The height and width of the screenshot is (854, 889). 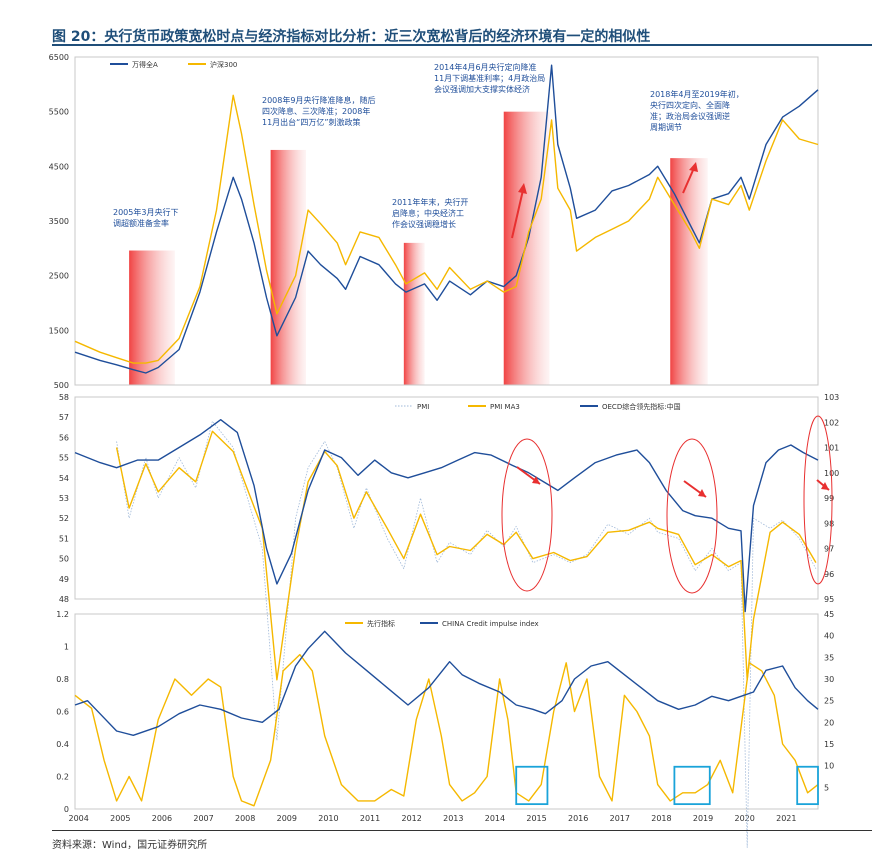 What do you see at coordinates (62, 777) in the screenshot?
I see `y-tick-label: 0.2` at bounding box center [62, 777].